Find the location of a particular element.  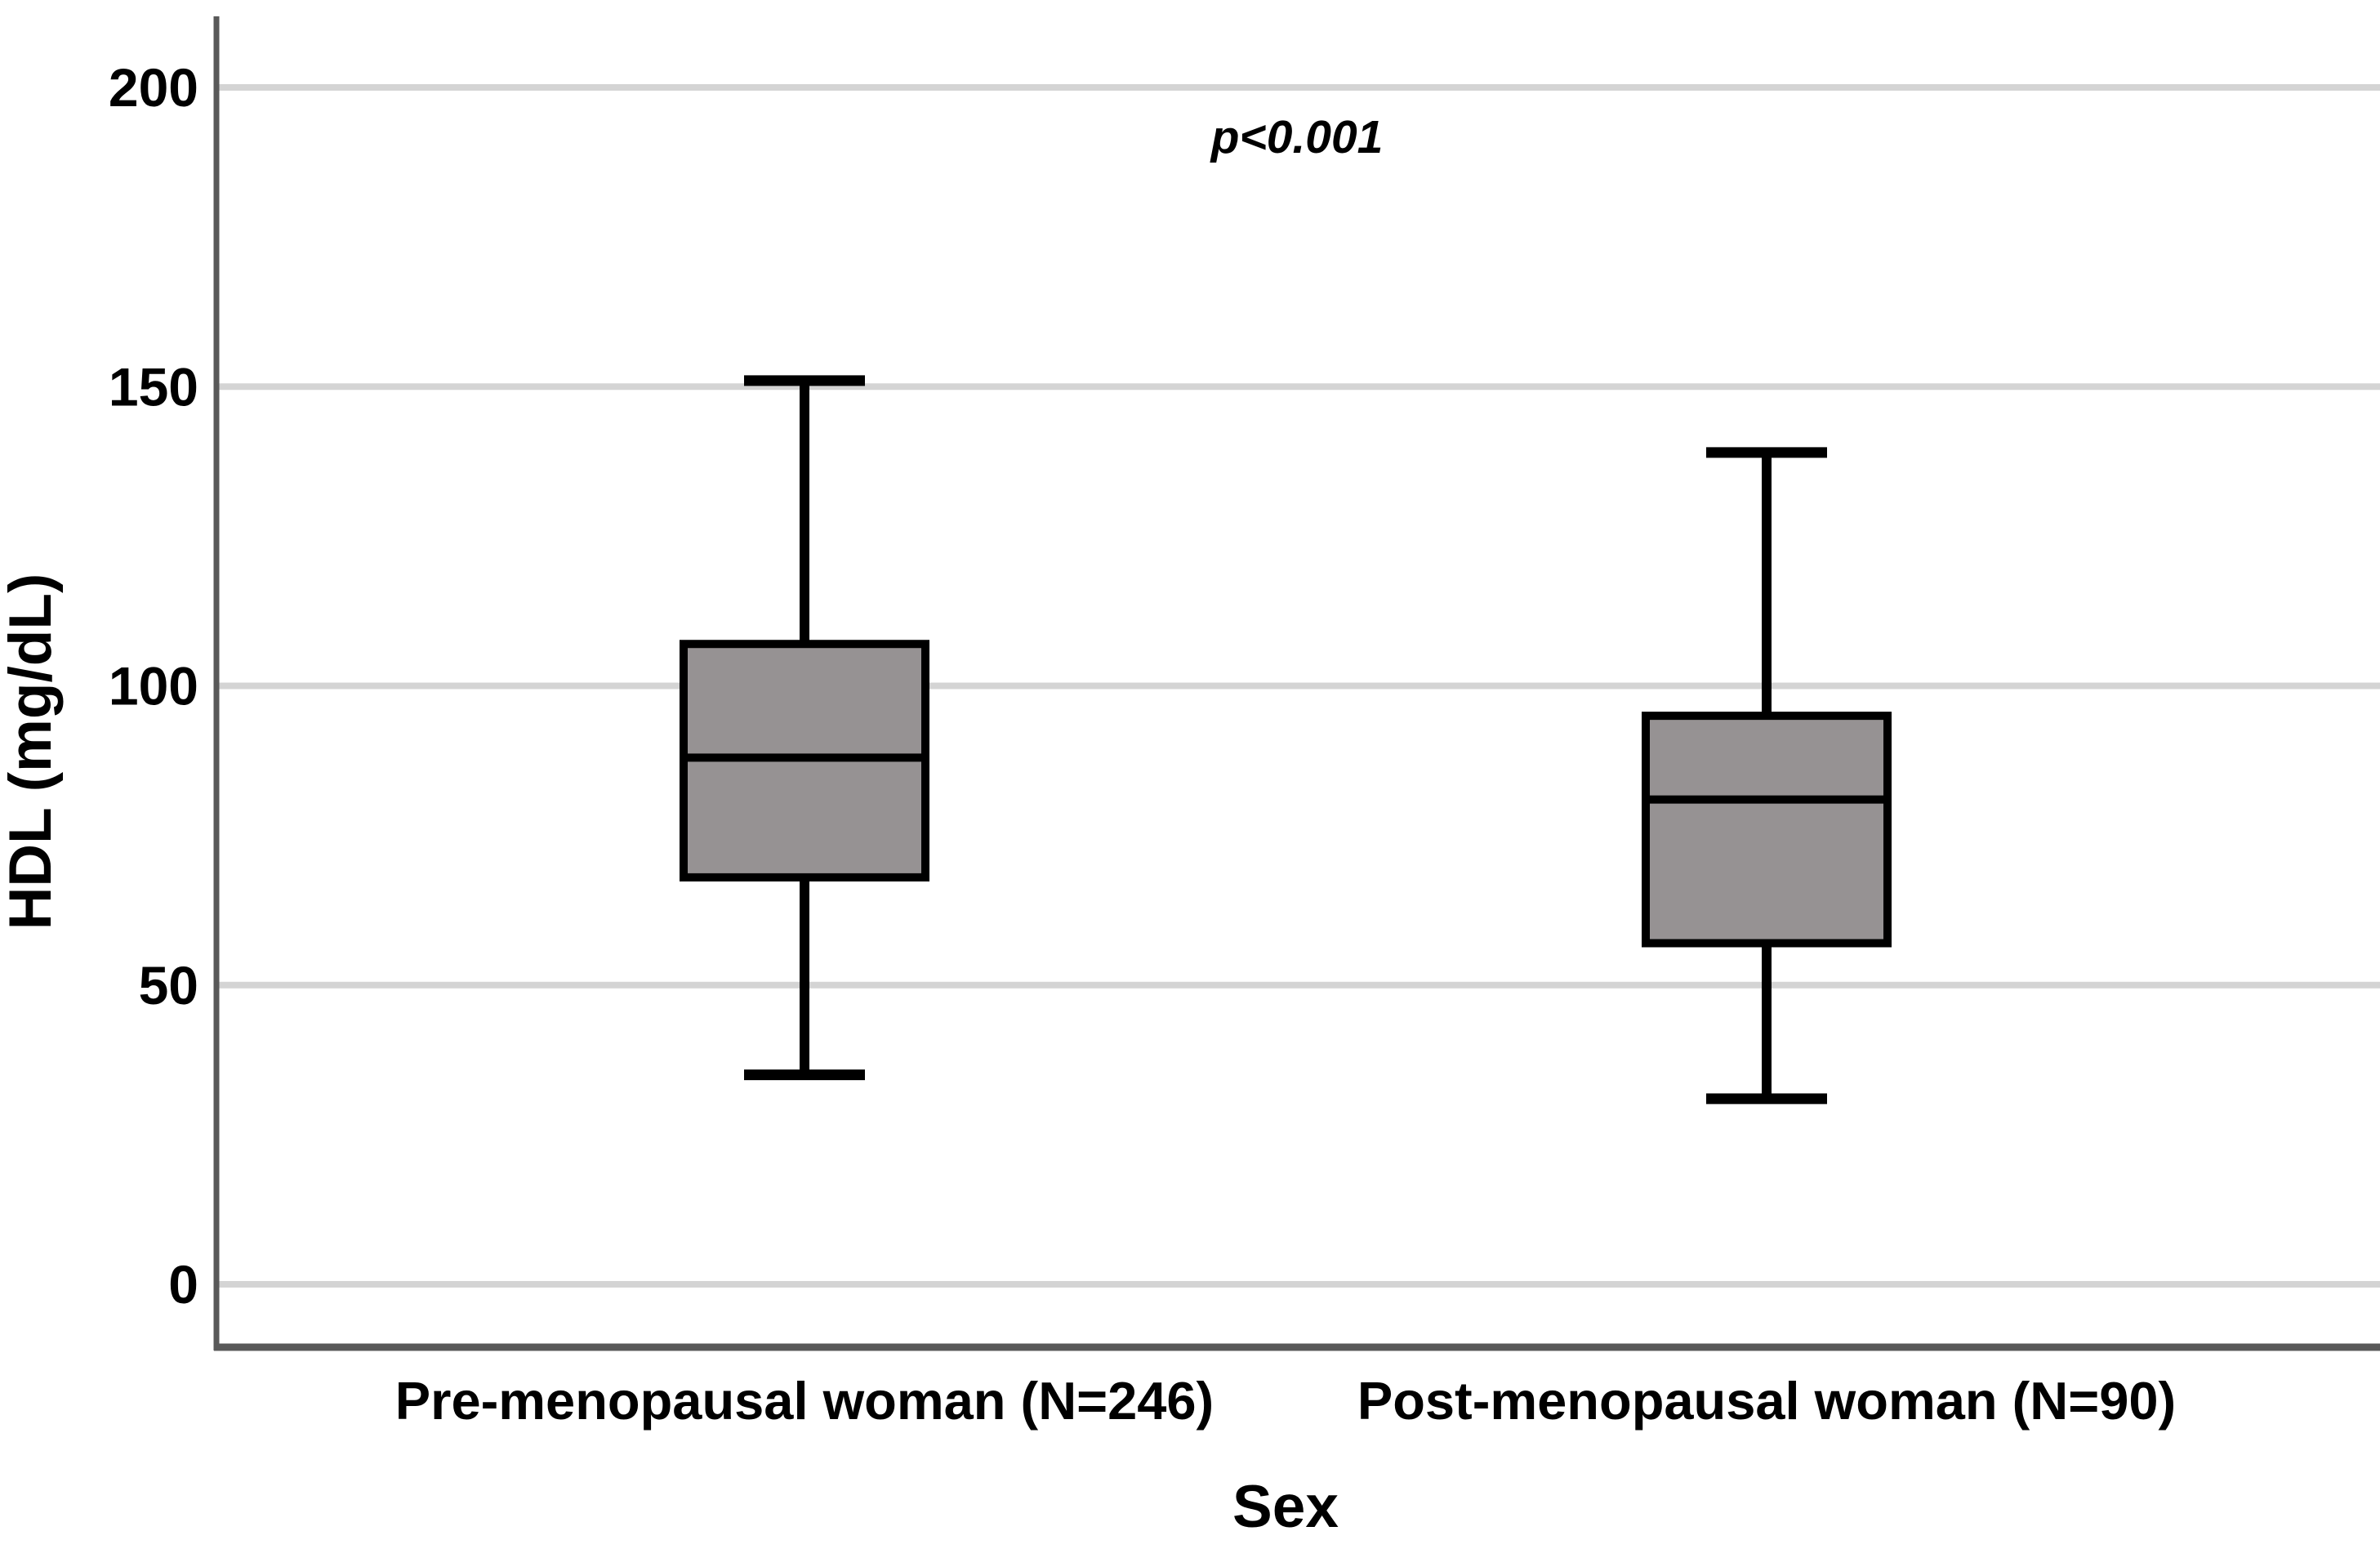

y-tick-label: 100 is located at coordinates (153, 686).